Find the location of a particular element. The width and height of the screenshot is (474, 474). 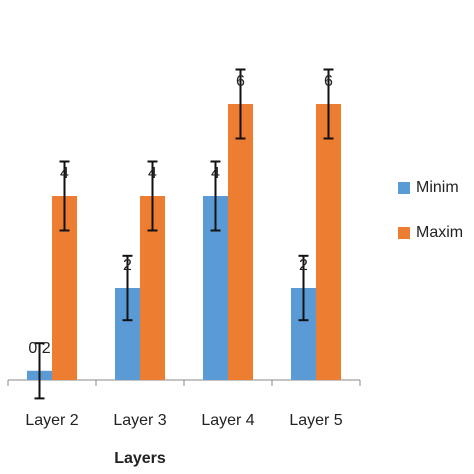

legend-label: Minim is located at coordinates (437, 187).